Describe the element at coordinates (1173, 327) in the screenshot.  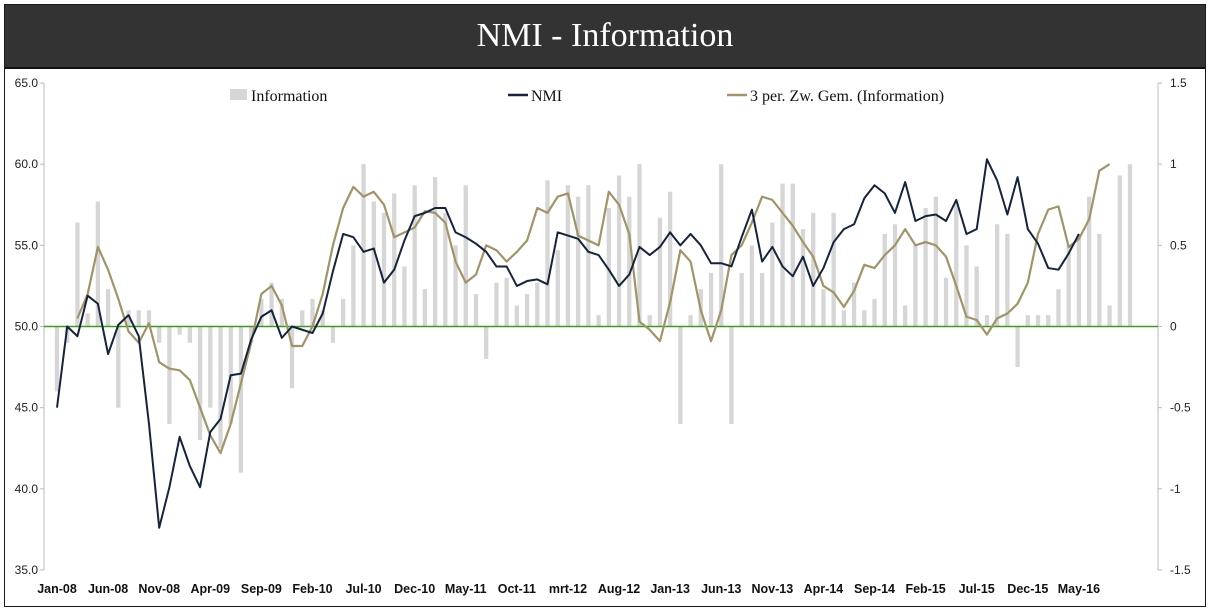
I see `right-tick-label: 0` at that location.